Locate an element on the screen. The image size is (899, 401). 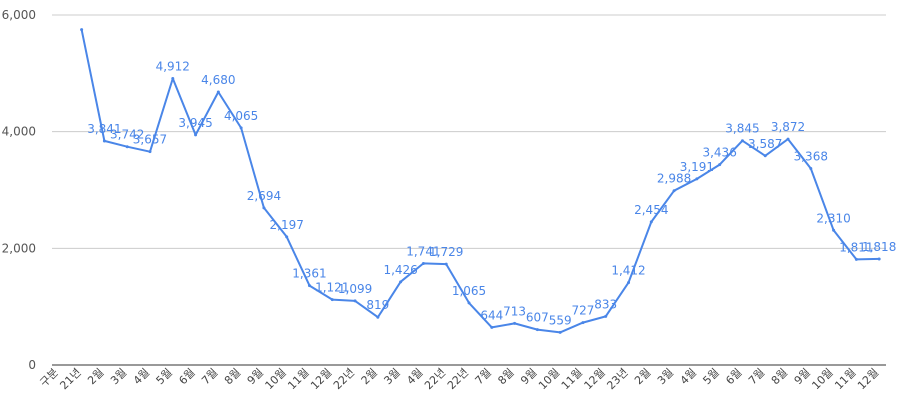
data-label: 2,694 is located at coordinates (264, 196).